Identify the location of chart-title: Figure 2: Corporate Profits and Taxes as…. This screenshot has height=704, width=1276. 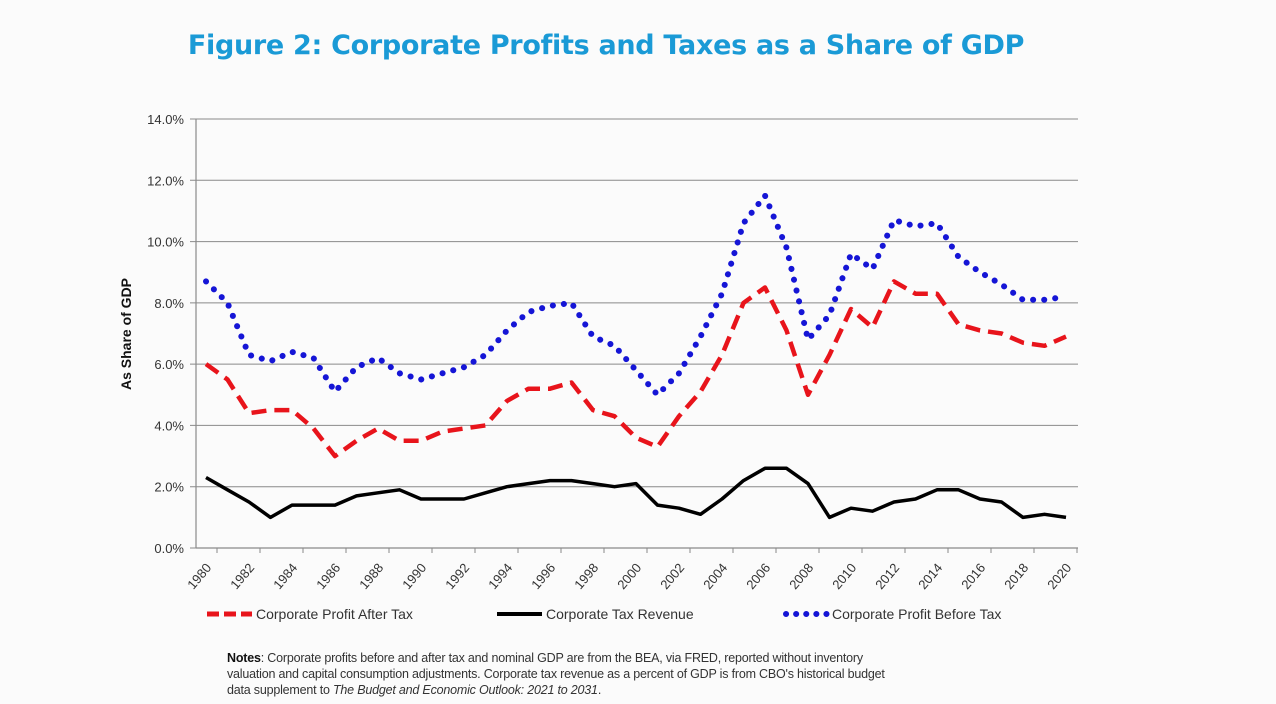
(606, 45).